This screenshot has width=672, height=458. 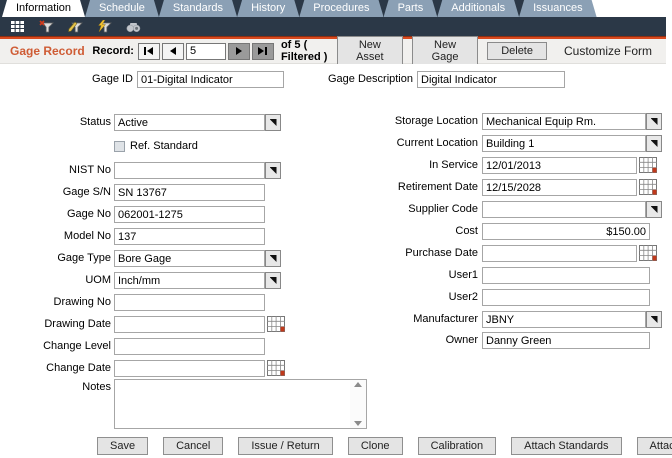 I want to click on storage-location-dropdown-button, so click(x=654, y=121).